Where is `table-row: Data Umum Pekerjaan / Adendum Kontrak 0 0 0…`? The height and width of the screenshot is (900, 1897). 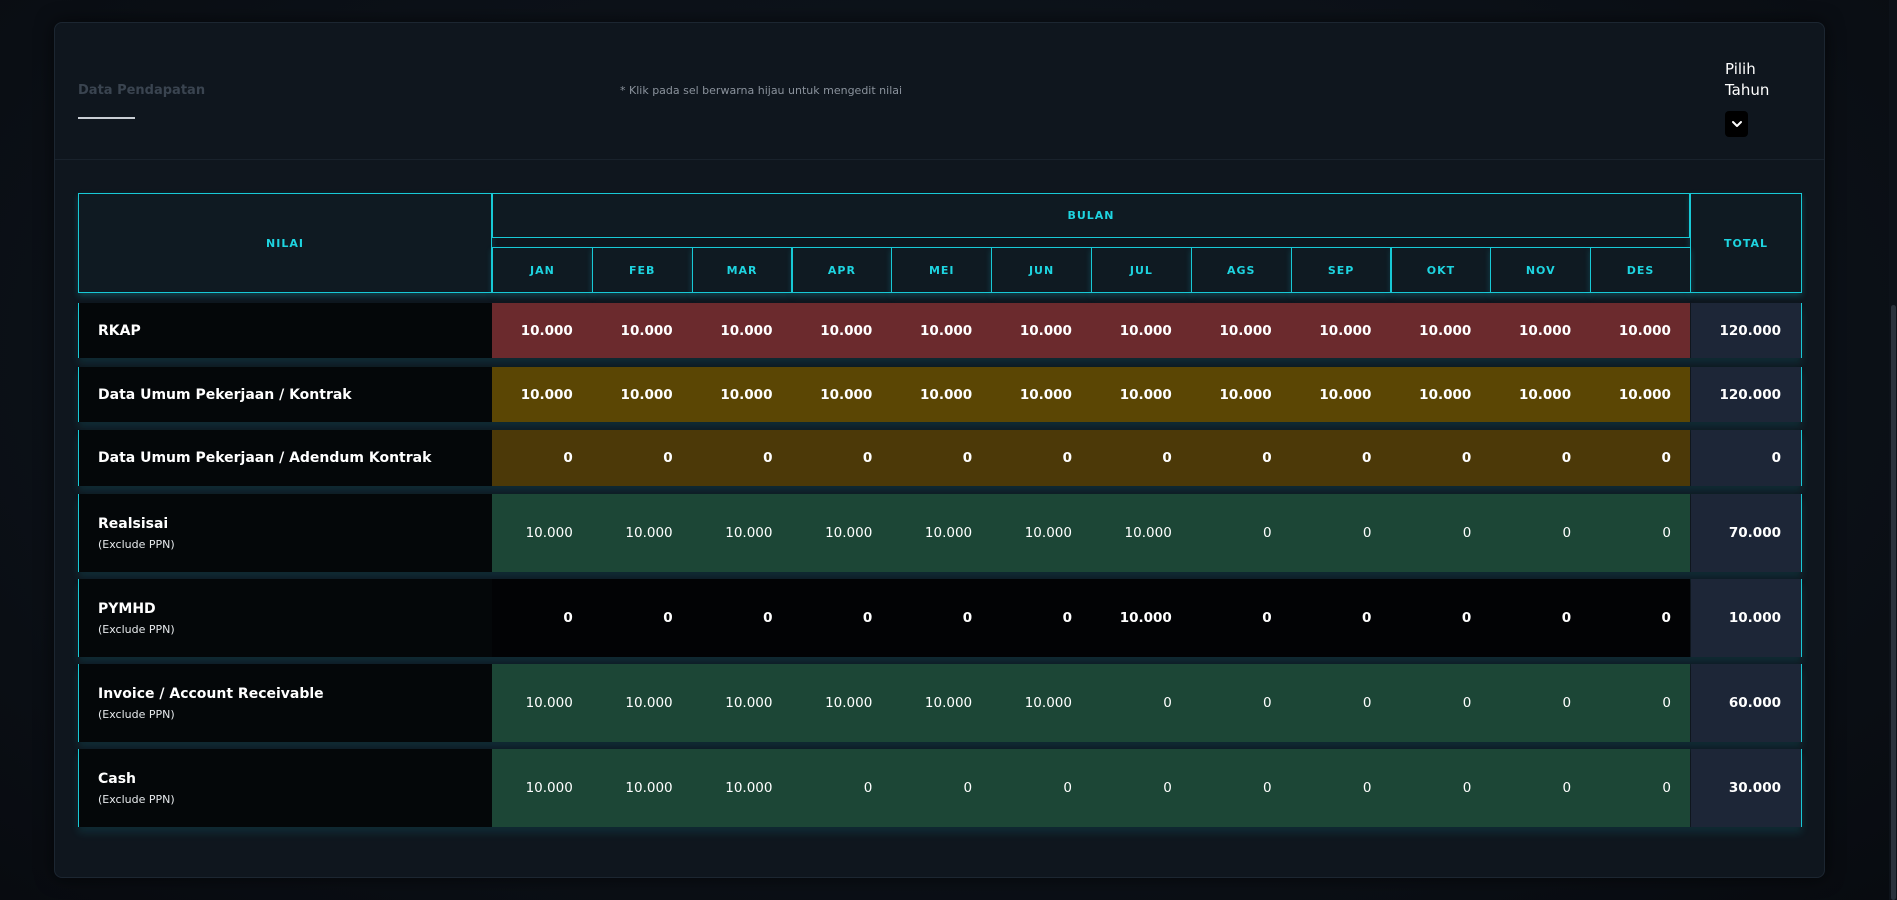 table-row: Data Umum Pekerjaan / Adendum Kontrak 0 0 0… is located at coordinates (940, 458).